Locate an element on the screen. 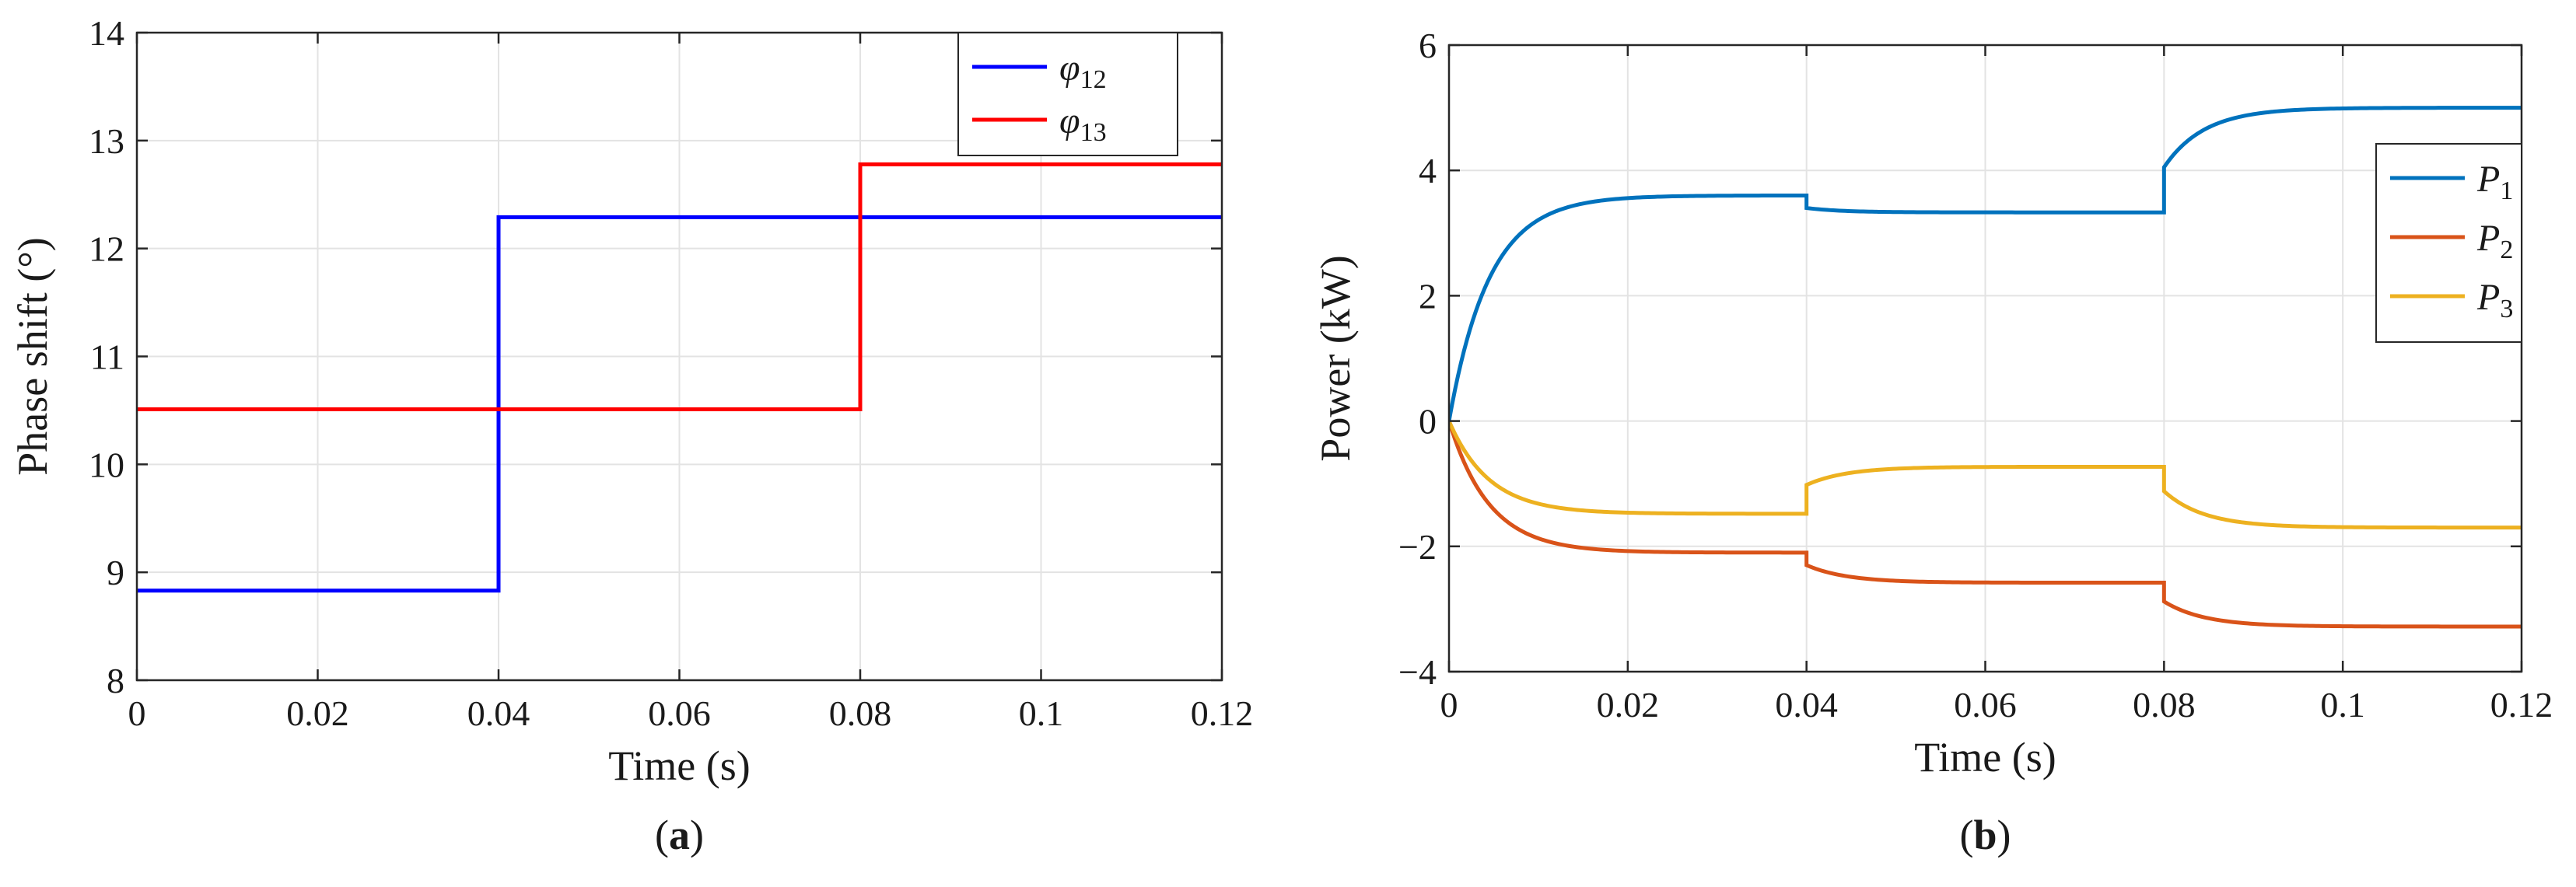 This screenshot has width=2576, height=887. legend-subscript: 1 is located at coordinates (2506, 190).